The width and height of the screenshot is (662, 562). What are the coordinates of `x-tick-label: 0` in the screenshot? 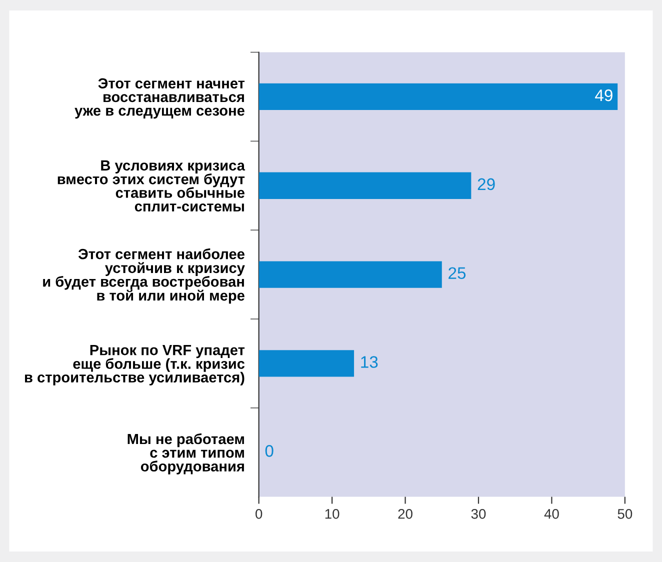 It's located at (259, 513).